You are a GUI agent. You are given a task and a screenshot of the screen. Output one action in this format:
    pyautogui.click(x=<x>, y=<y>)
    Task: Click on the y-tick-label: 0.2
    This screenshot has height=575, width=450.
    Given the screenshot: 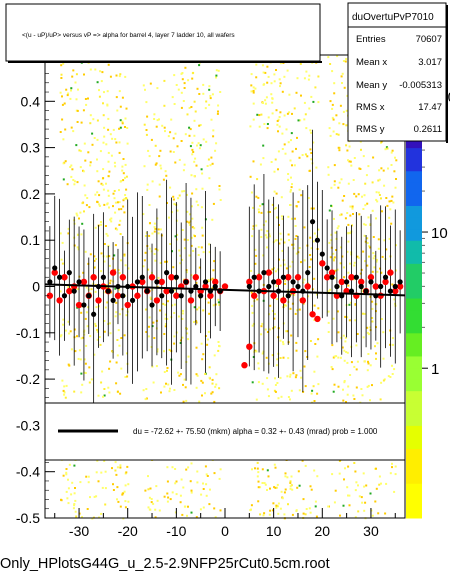 What is the action you would take?
    pyautogui.click(x=31, y=194)
    